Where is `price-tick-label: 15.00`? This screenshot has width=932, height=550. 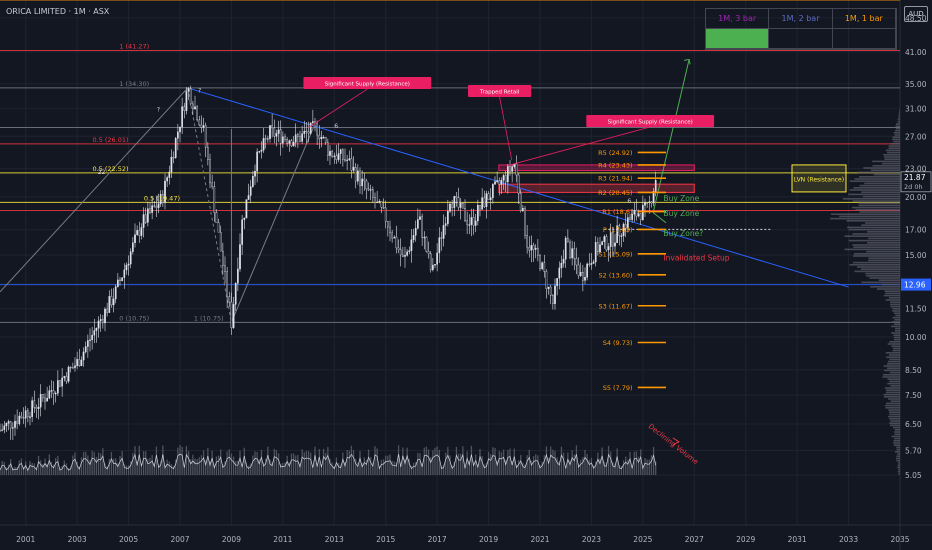
price-tick-label: 15.00 is located at coordinates (916, 255).